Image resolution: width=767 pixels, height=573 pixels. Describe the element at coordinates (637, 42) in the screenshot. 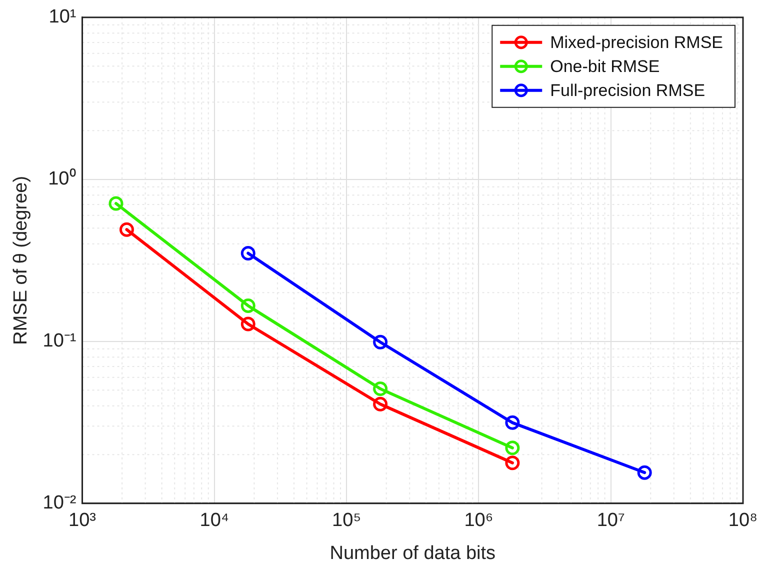

I see `legend-label: Mixed-precision RMSE` at that location.